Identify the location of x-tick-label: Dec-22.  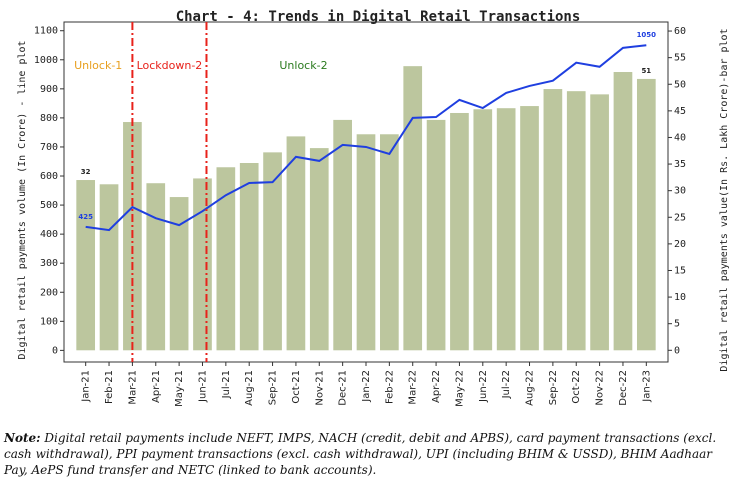
(623, 388).